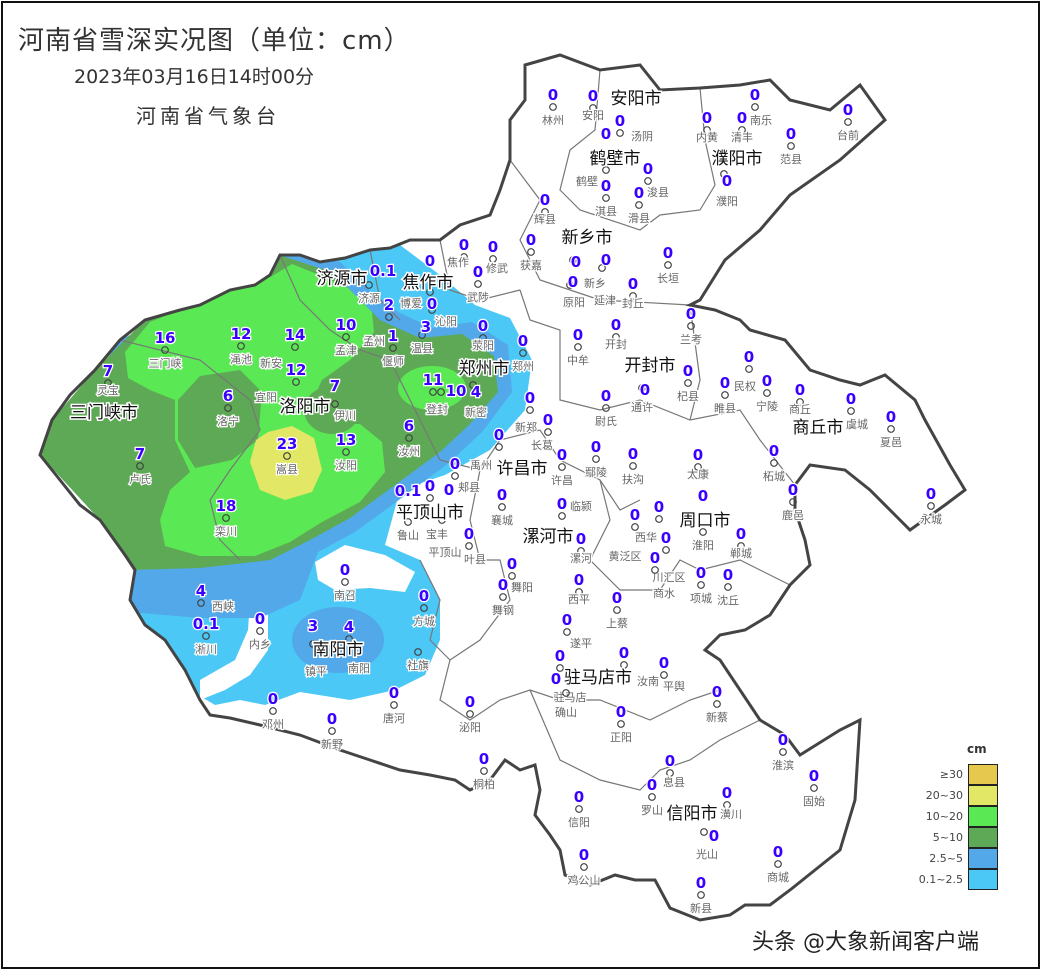  Describe the element at coordinates (332, 744) in the screenshot. I see `station-name: 新野` at that location.